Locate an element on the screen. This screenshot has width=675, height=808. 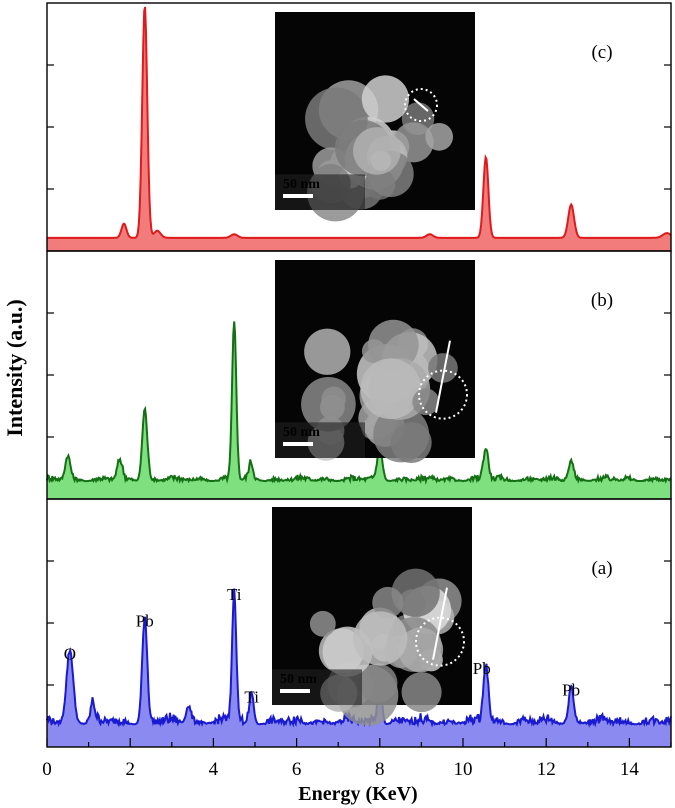
x-axis: 0 2 4 6 8 10 12 14 is located at coordinates (357, 759).